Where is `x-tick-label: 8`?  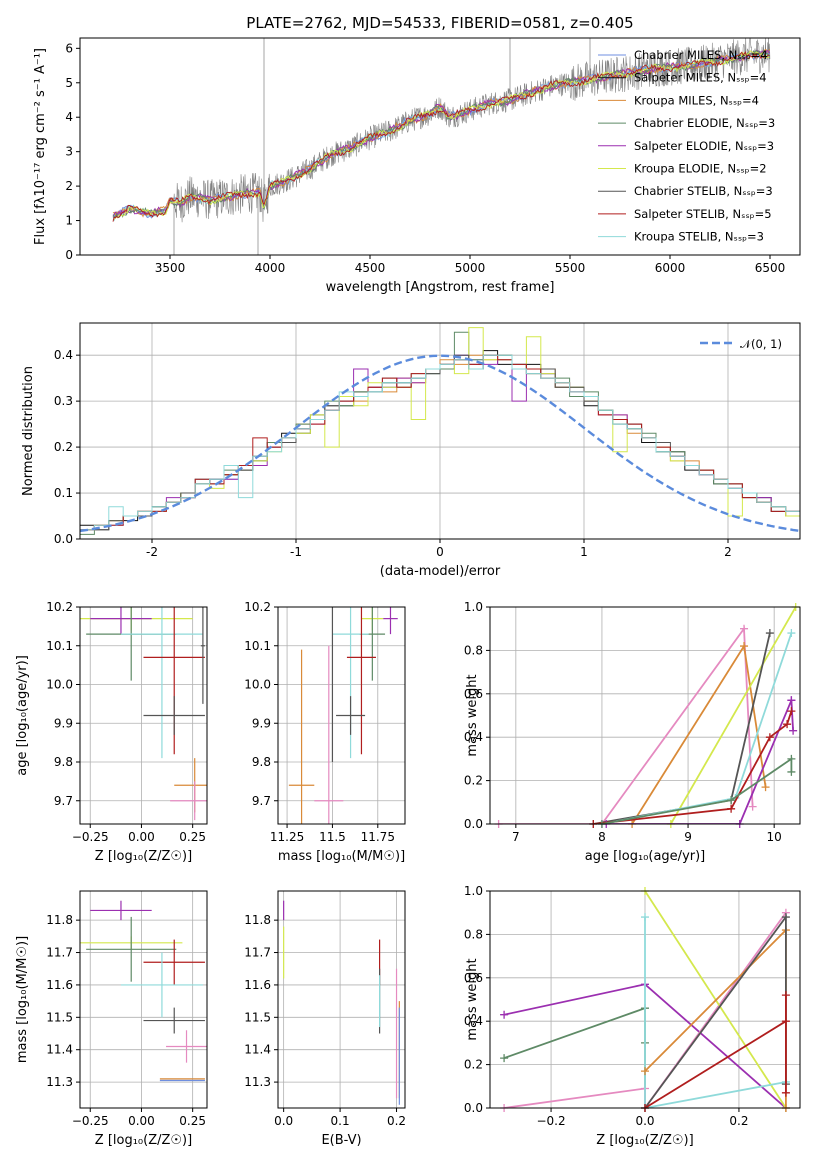
x-tick-label: 8 is located at coordinates (602, 837).